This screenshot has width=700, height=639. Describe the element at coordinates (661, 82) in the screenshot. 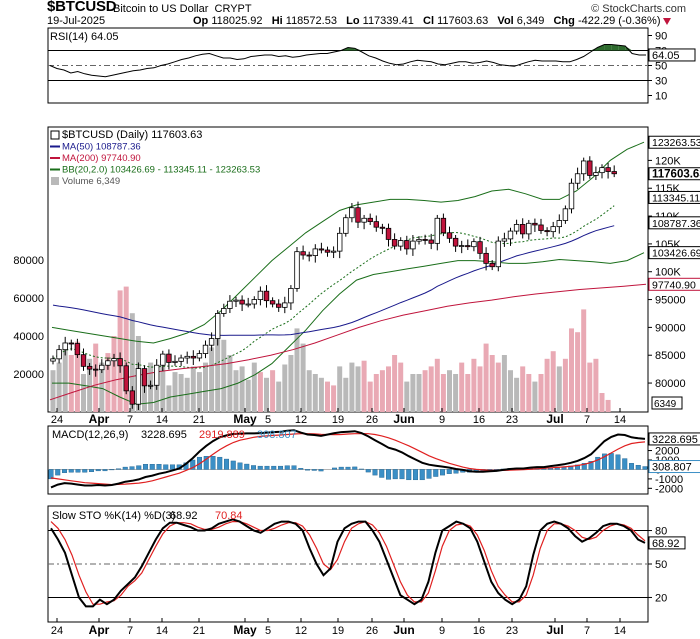

I see `rsi-tick-label: 30` at that location.